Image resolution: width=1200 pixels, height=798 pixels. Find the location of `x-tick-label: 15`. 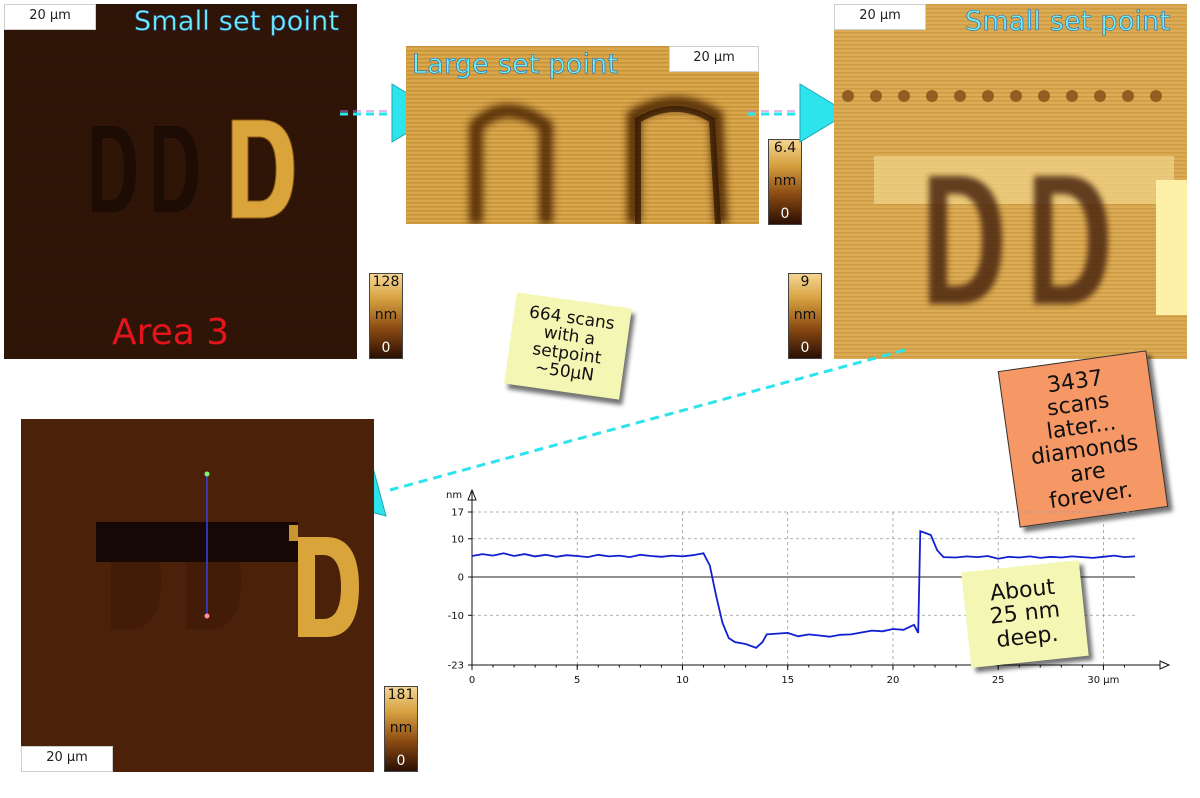

x-tick-label: 15 is located at coordinates (787, 680).